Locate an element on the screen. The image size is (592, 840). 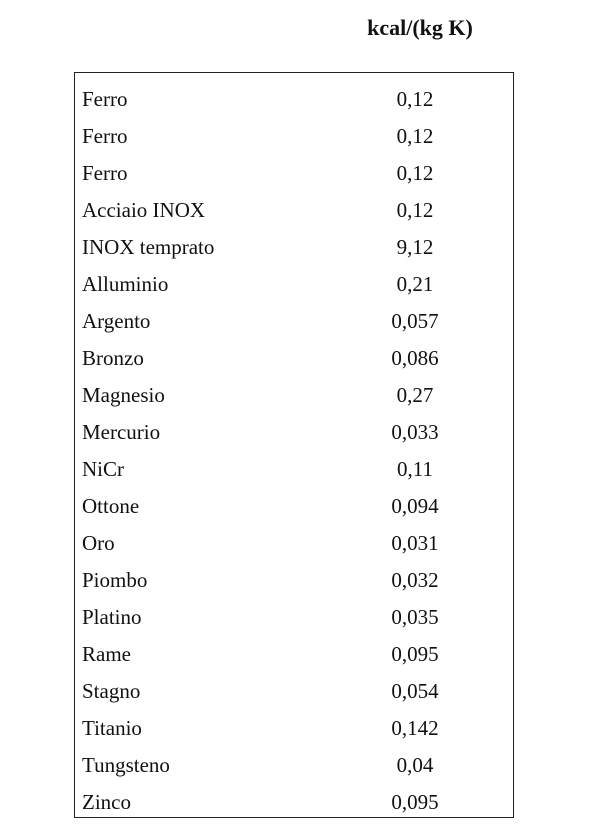
table-row: Rame 0,095 is located at coordinates (294, 654).